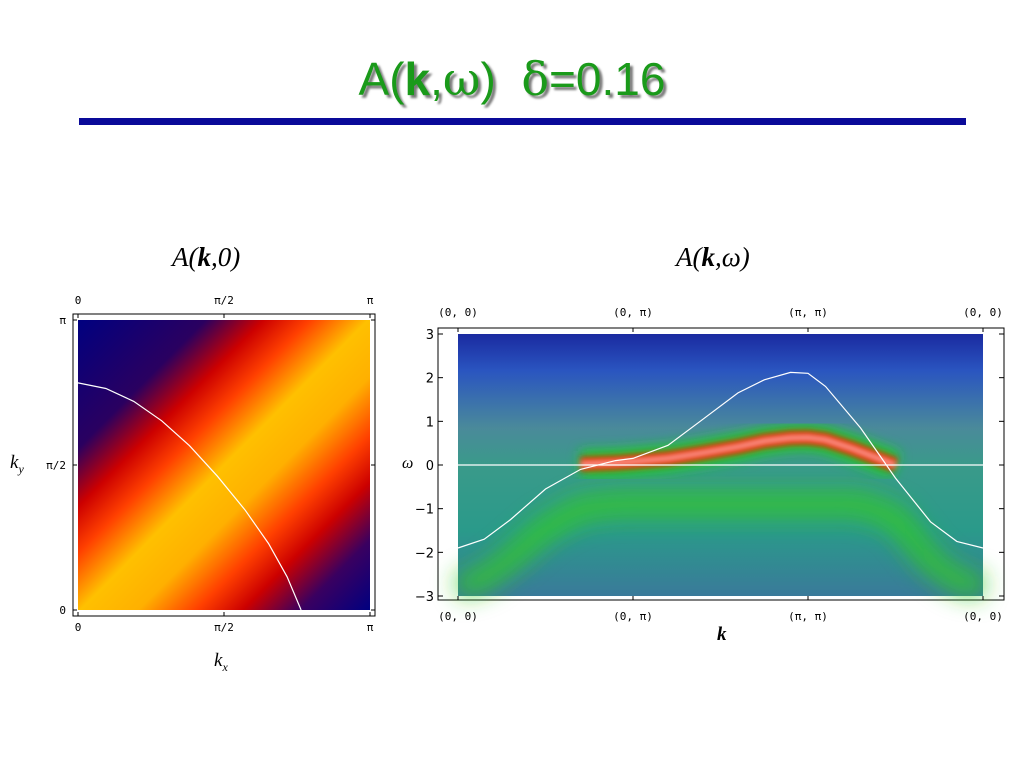 The height and width of the screenshot is (768, 1024). I want to click on title-prefix: A(, so click(381, 79).